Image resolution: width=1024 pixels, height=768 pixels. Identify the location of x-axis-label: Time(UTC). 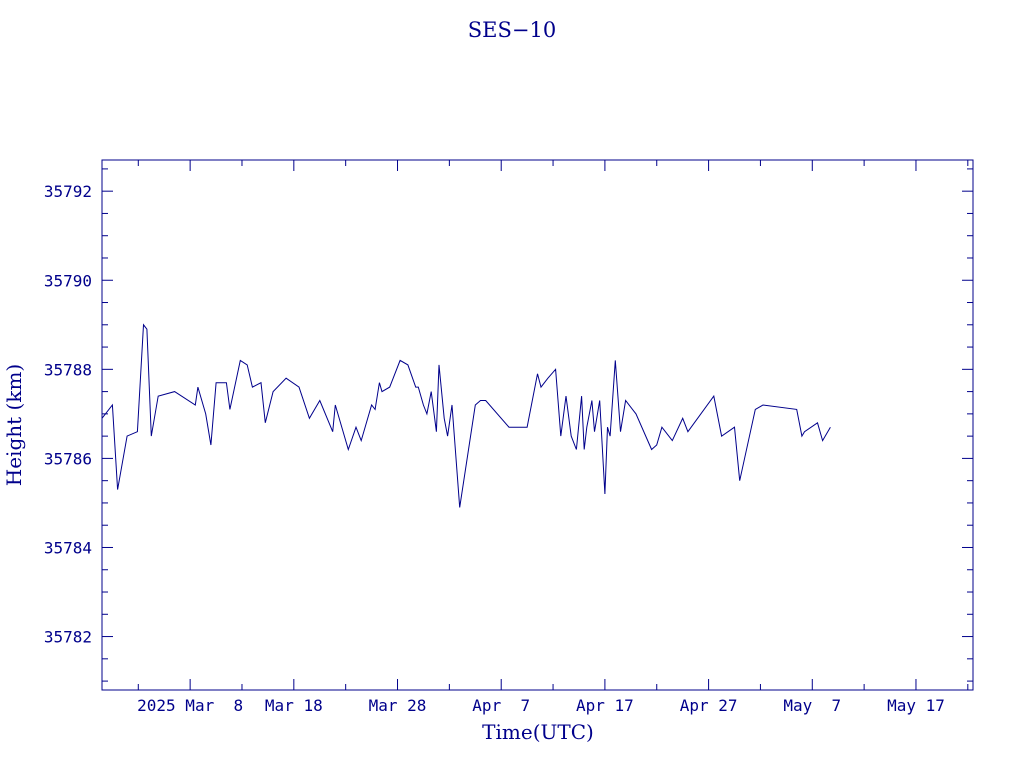
(538, 732).